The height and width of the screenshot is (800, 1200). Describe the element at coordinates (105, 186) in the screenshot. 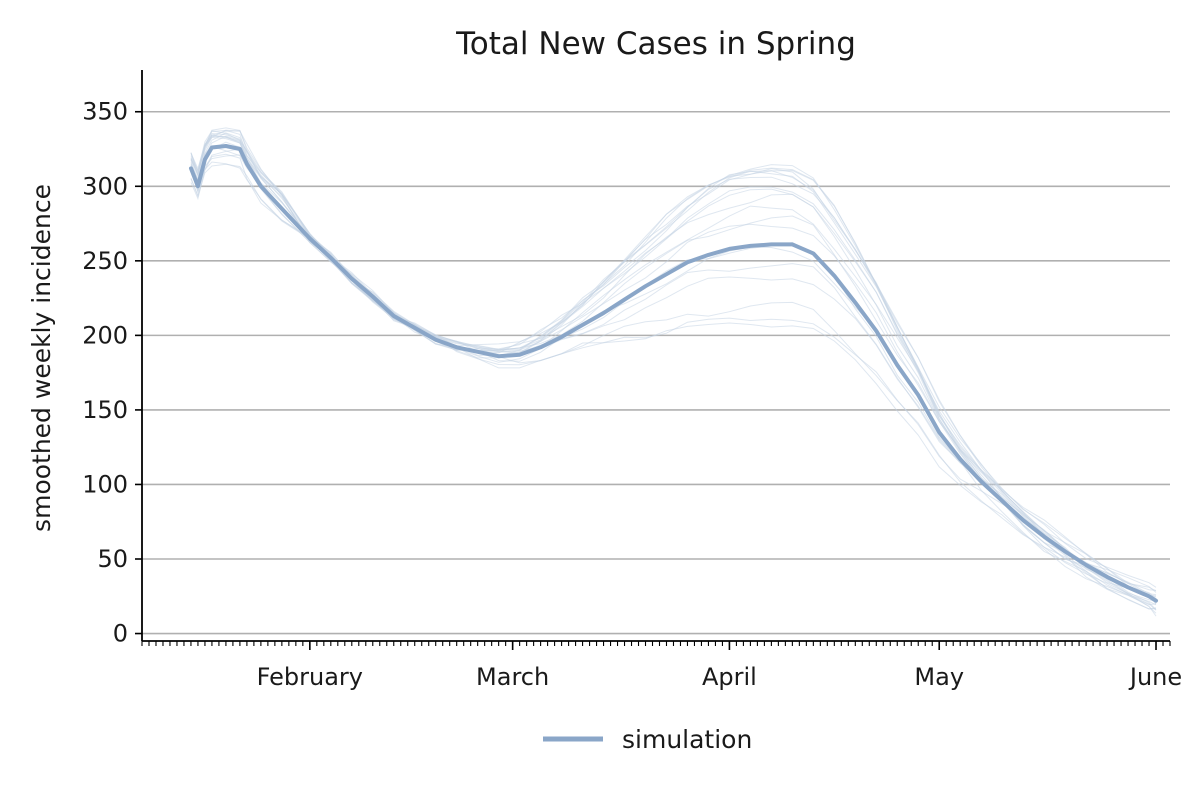

I see `y-tick-label-300: 300` at that location.